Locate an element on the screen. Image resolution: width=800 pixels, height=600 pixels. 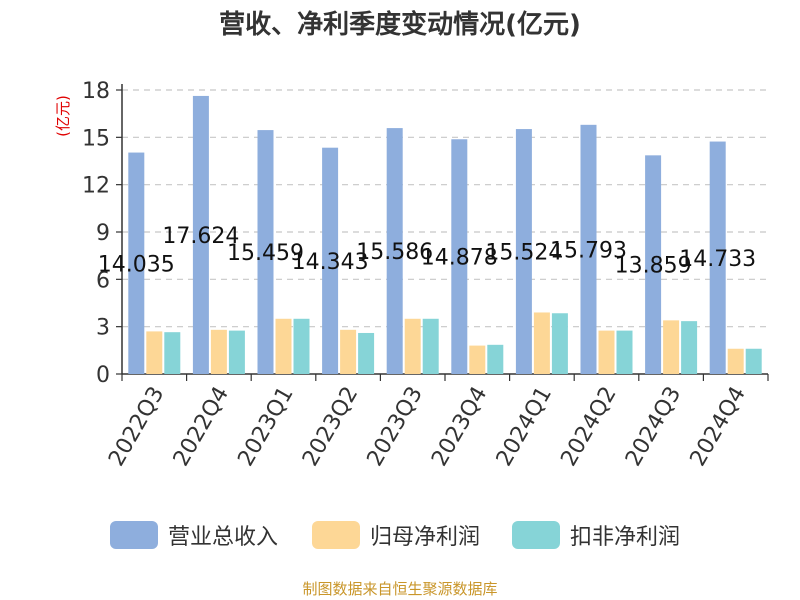
x-tick-label: 2023Q2 is located at coordinates (330, 427).